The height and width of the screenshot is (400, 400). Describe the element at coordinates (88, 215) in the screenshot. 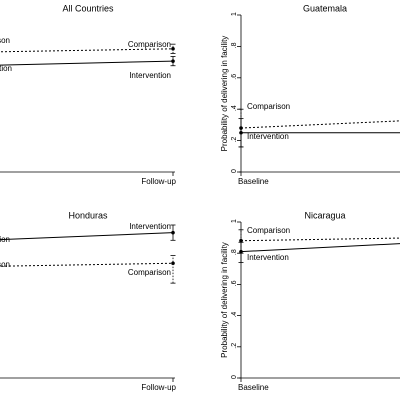

I see `panel-title: Honduras` at that location.